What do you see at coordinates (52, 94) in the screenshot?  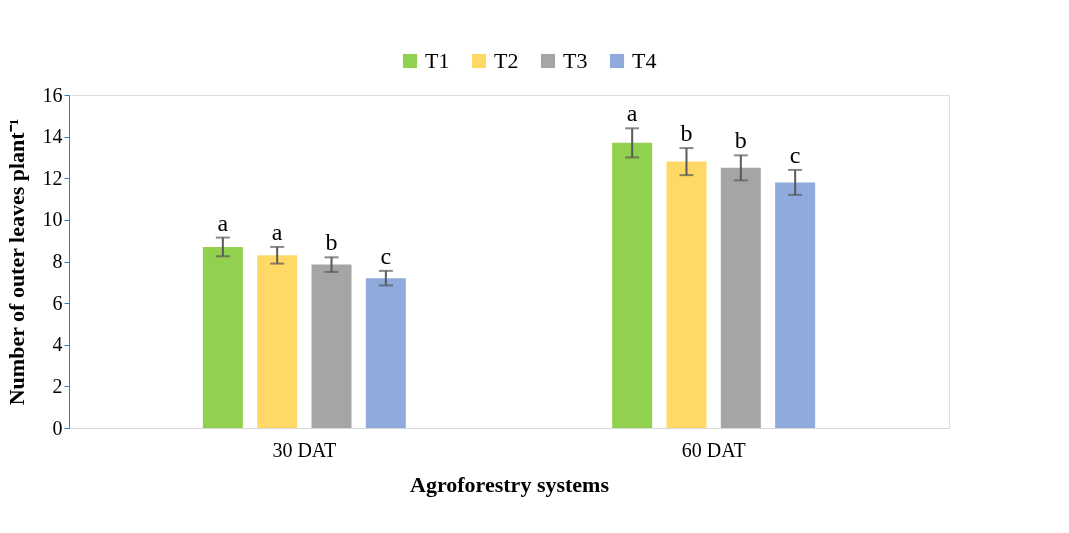 I see `y-tick-label: 16` at bounding box center [52, 94].